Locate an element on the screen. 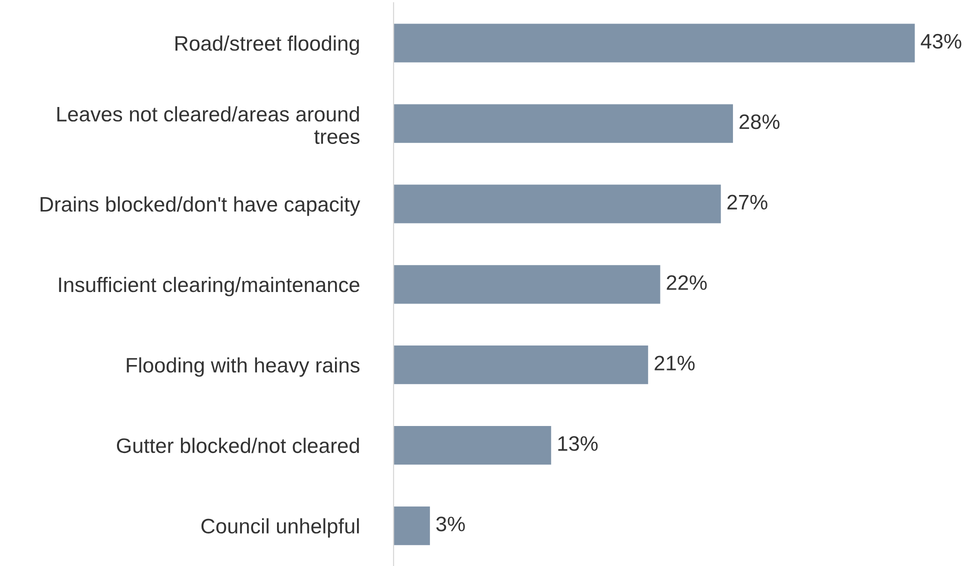 The image size is (979, 566). data-label: 43% is located at coordinates (941, 41).